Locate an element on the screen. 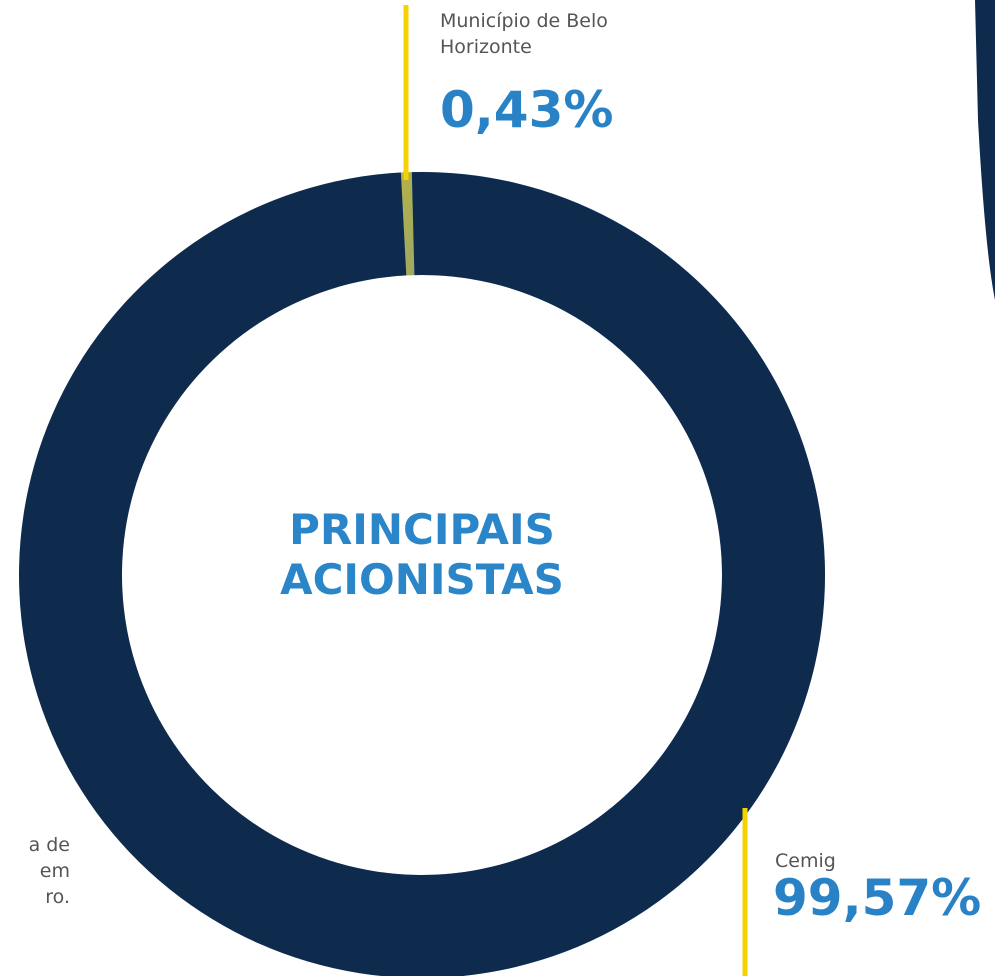 The image size is (995, 976). value-label: 99,57% is located at coordinates (877, 898).